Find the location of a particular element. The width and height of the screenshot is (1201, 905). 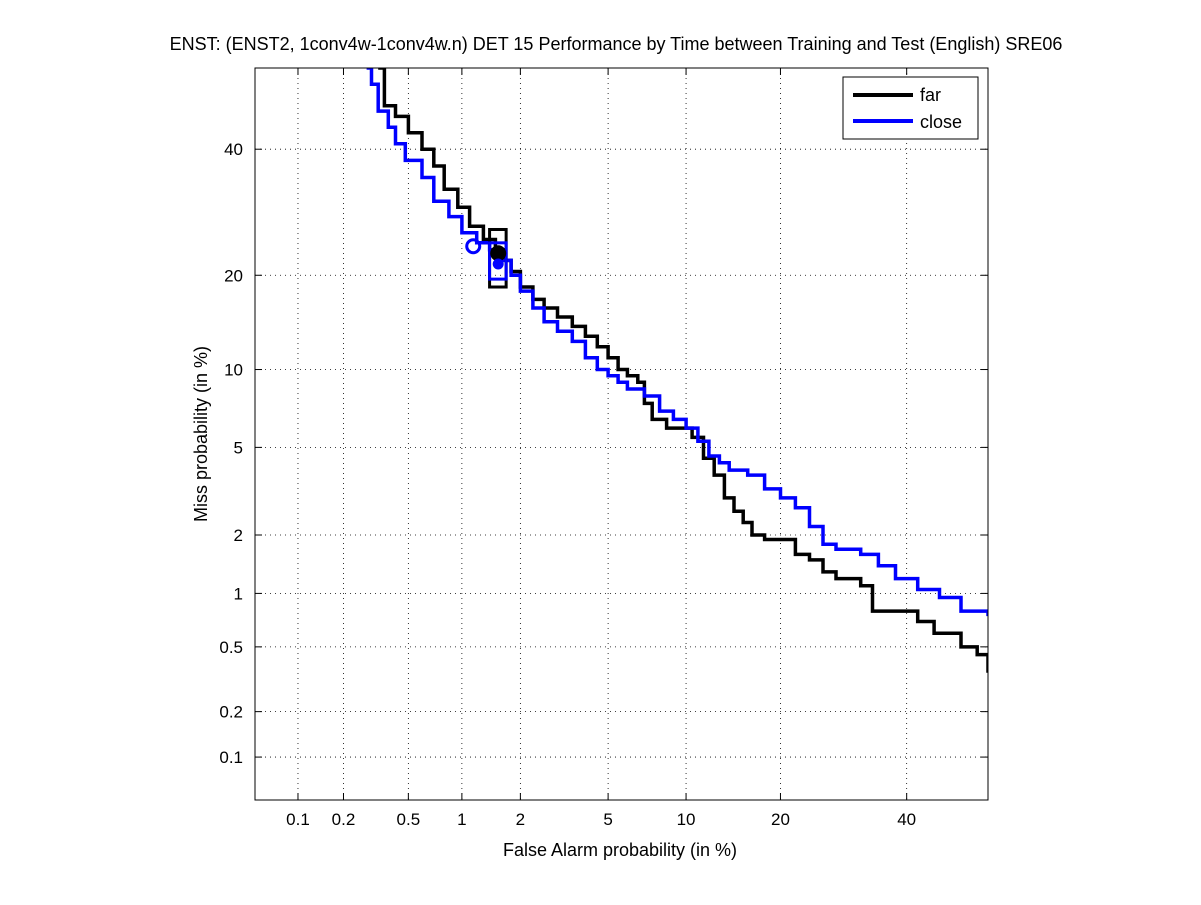

y-tick-label: 0.2 is located at coordinates (231, 712).